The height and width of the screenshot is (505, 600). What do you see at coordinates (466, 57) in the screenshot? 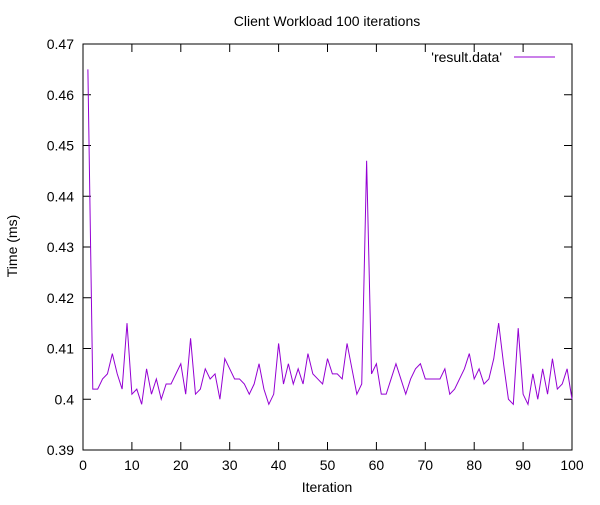
I see `legend-label: 'result.data'` at bounding box center [466, 57].